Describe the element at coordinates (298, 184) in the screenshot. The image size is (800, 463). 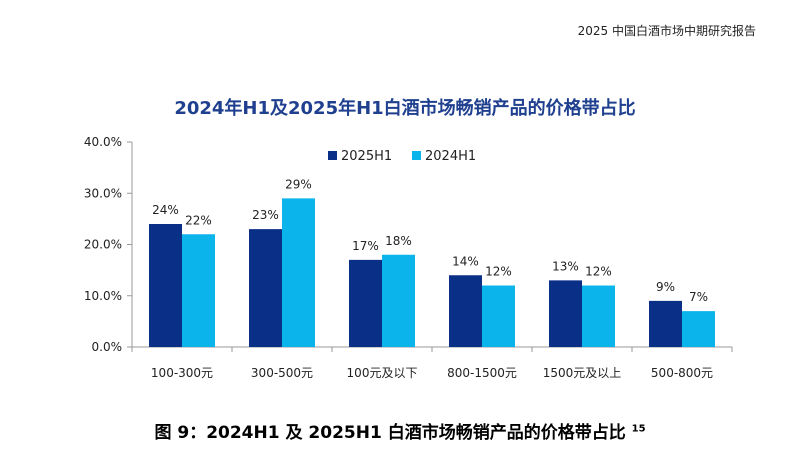
I see `data-label: 29%` at that location.